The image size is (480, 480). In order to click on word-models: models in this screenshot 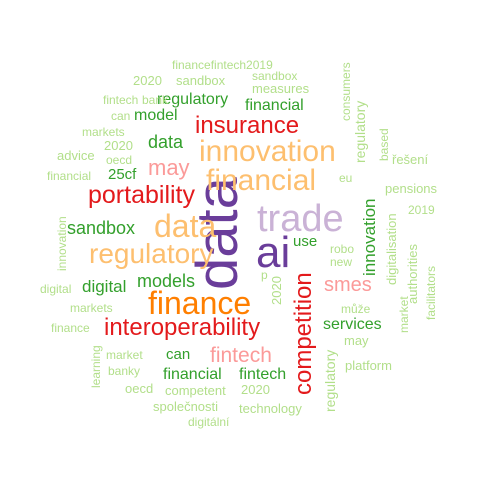, I will do `click(166, 281)`.